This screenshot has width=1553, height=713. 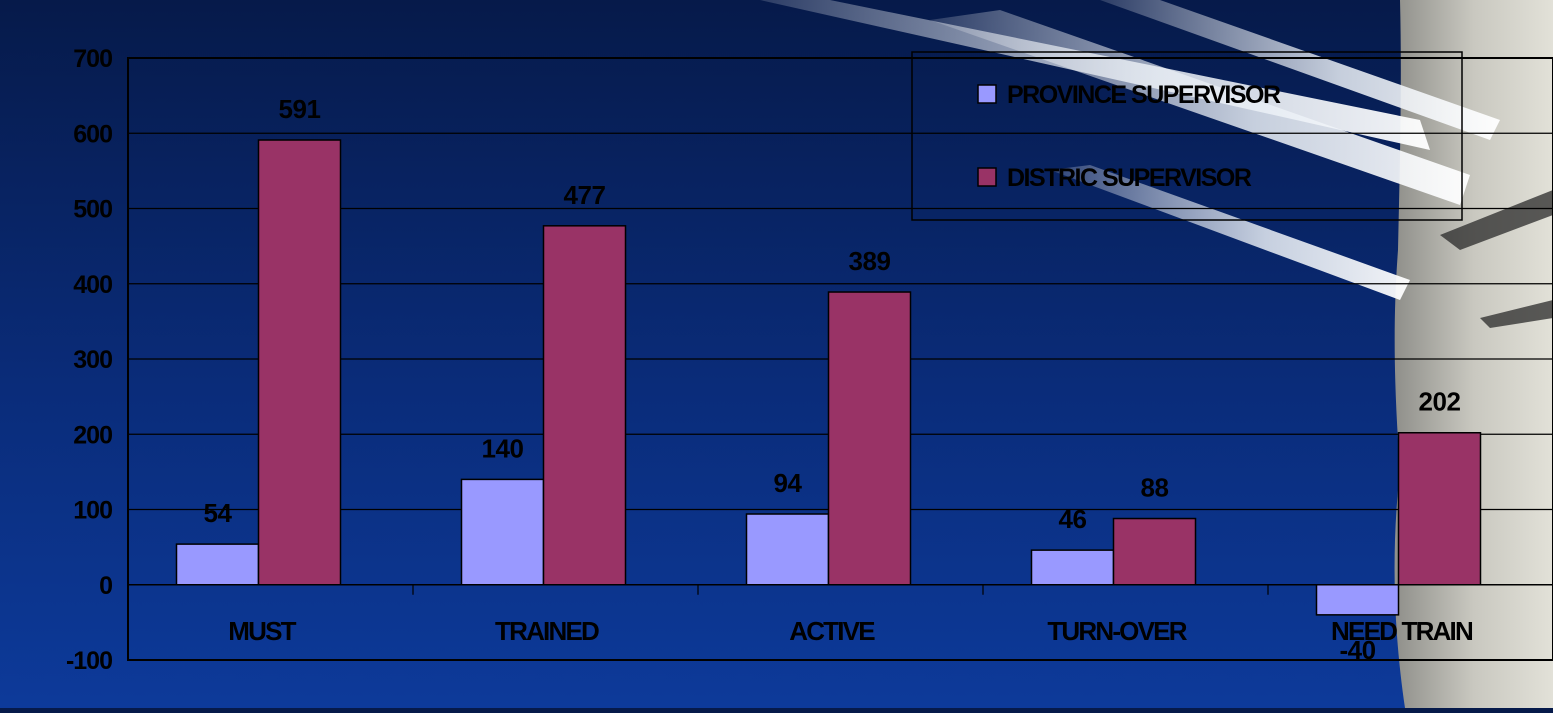 What do you see at coordinates (987, 177) in the screenshot?
I see `legend-swatch-distric` at bounding box center [987, 177].